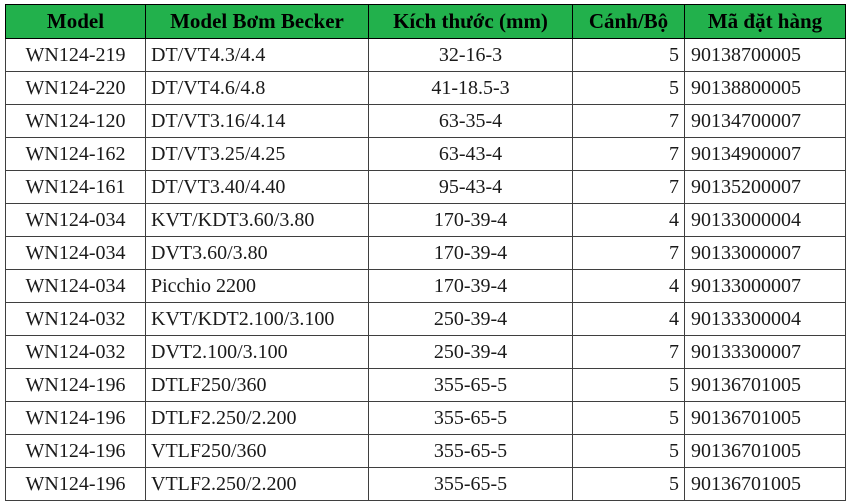  Describe the element at coordinates (257, 253) in the screenshot. I see `cell-pump-model: DVT3.60/3.80` at that location.